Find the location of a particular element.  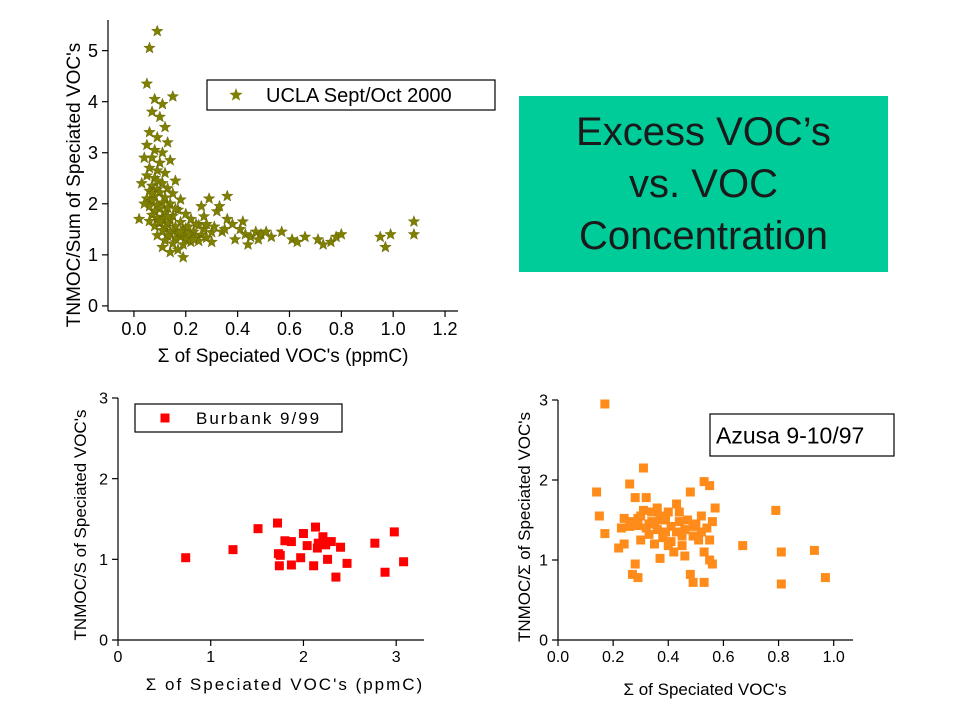

y-tick-label: 4 is located at coordinates (93, 102).